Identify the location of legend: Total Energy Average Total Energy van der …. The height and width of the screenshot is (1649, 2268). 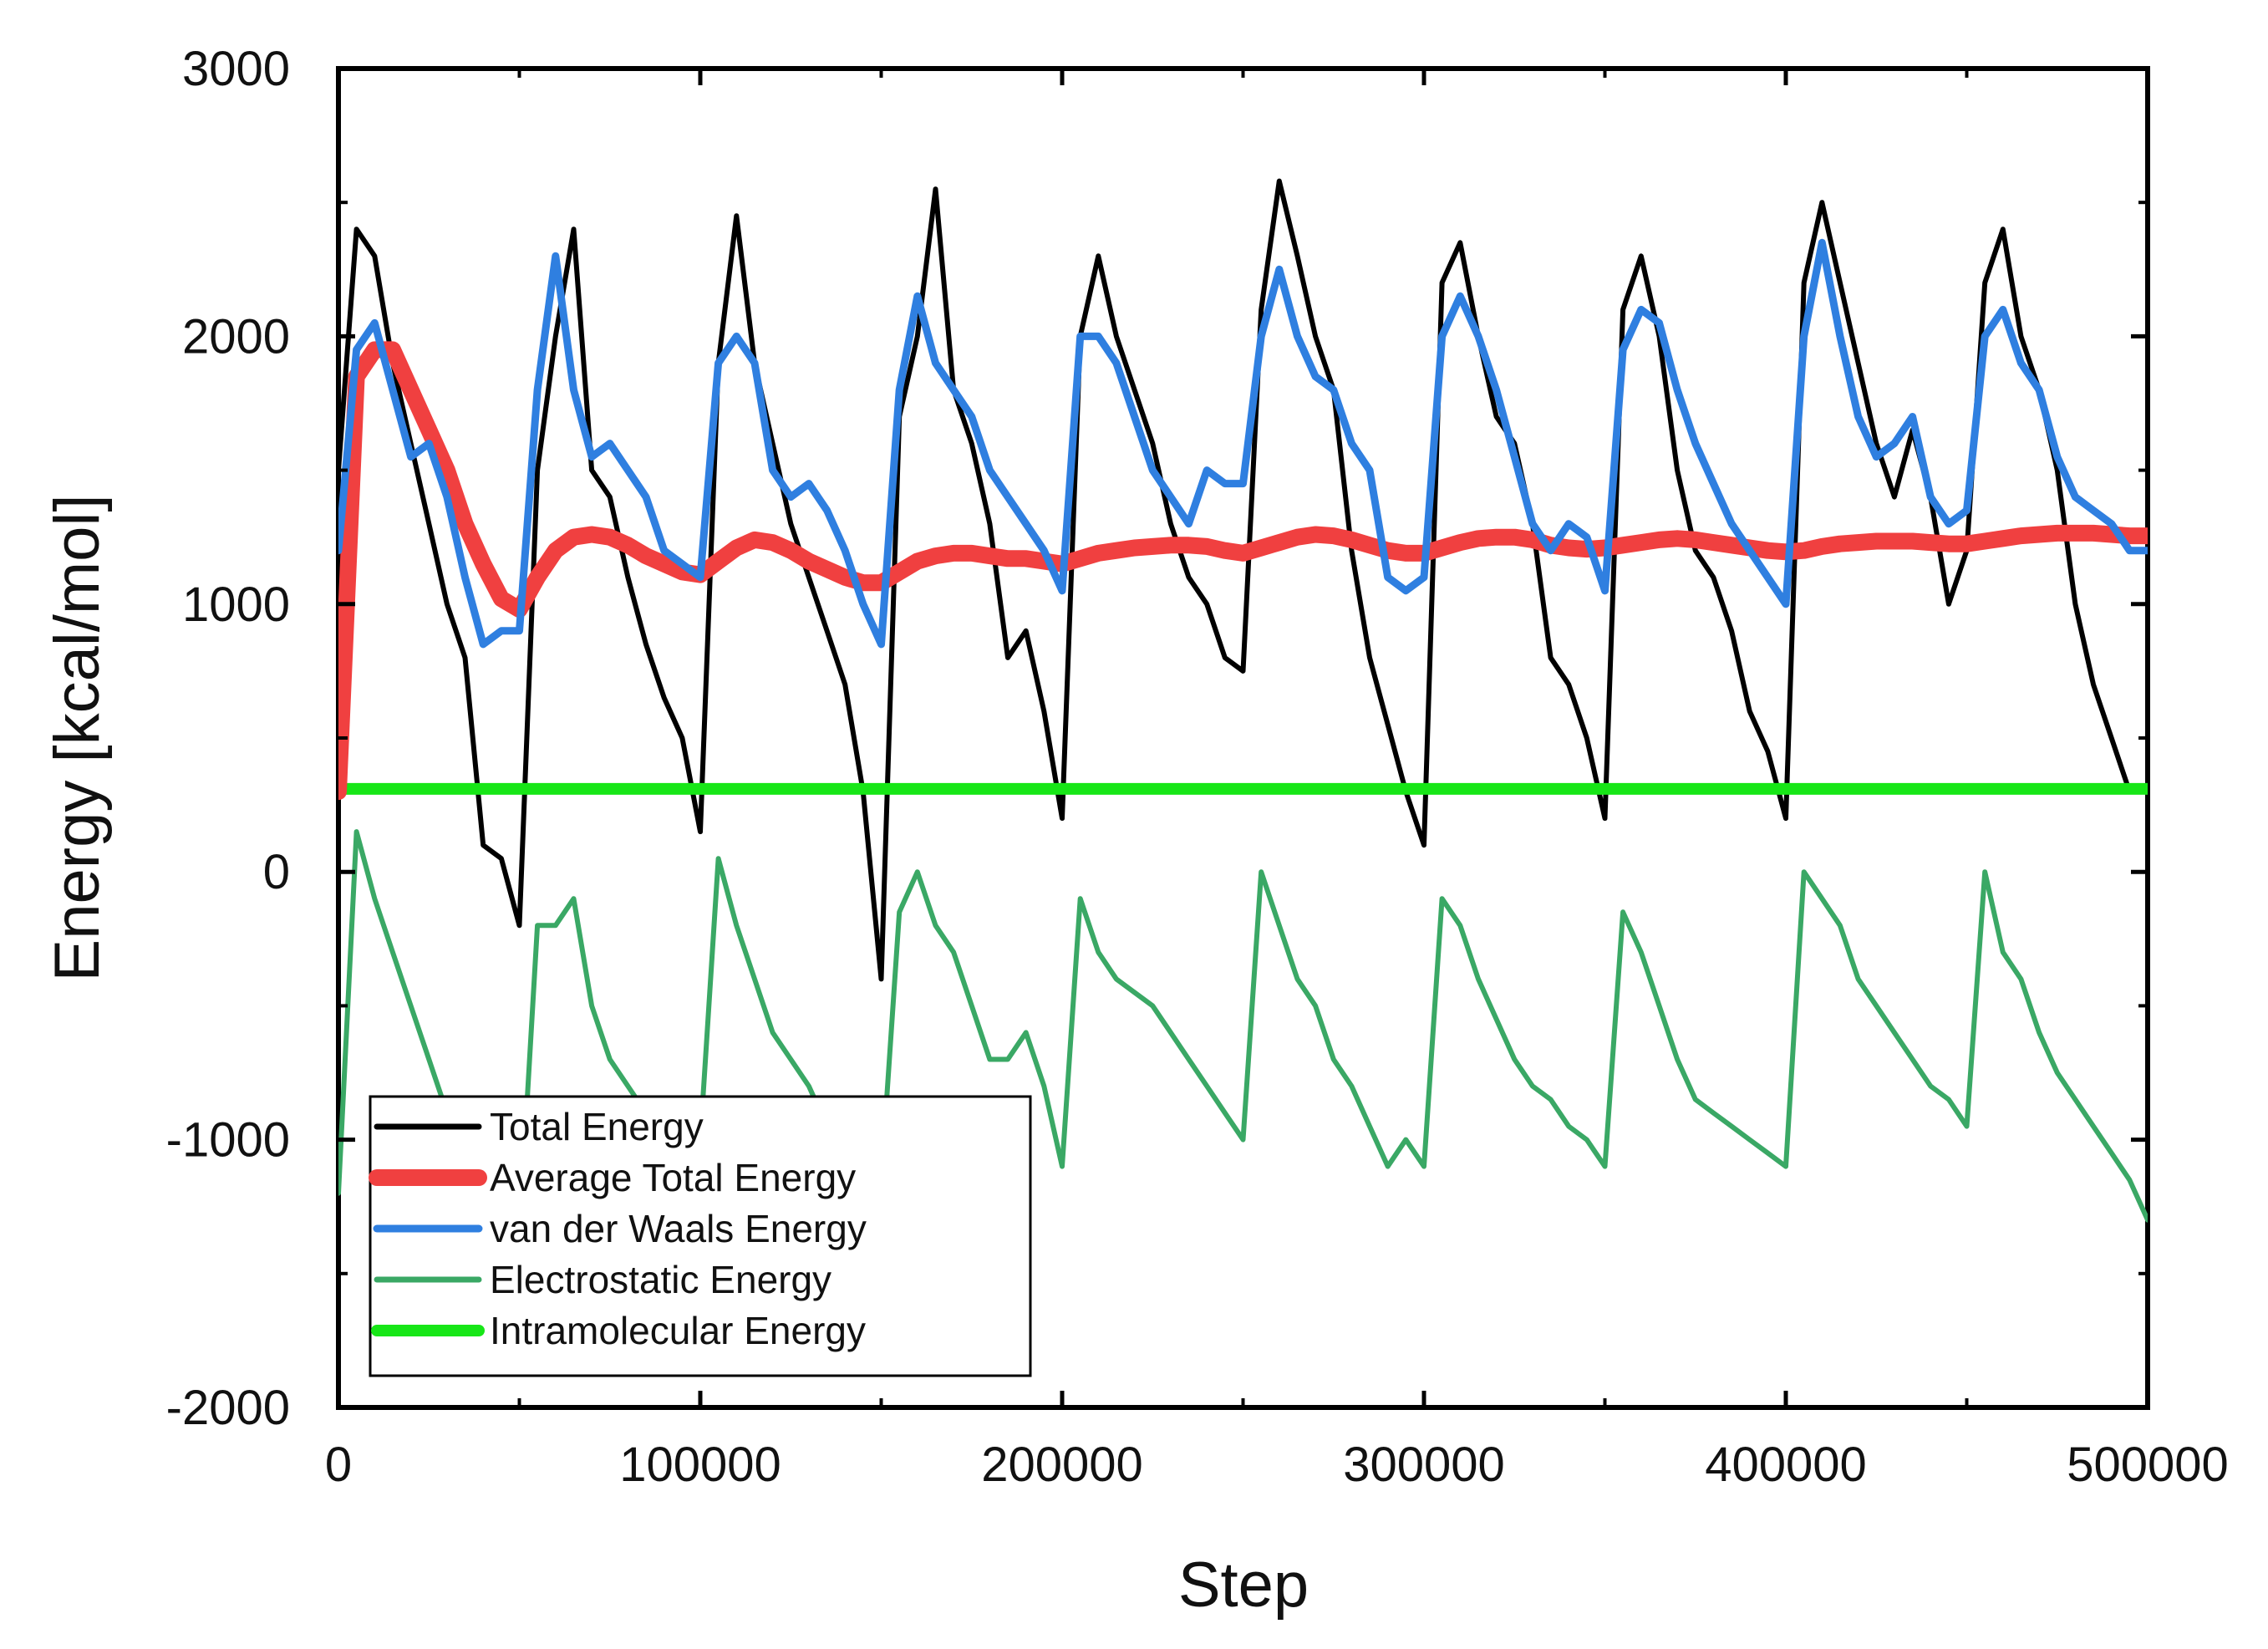
(700, 1236).